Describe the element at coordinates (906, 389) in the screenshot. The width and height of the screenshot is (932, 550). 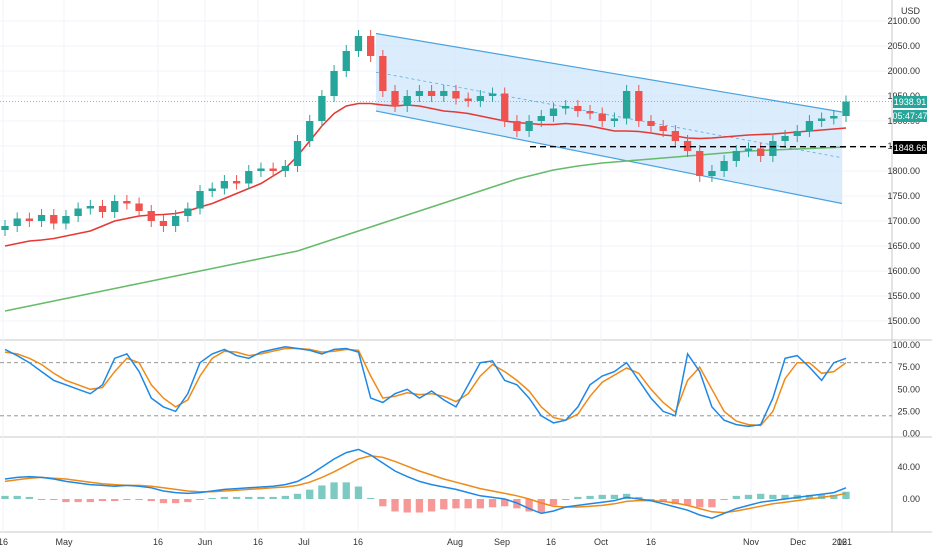
I see `stochastic-scale: 100.00 75.00 50.00 25.00 0.00` at that location.